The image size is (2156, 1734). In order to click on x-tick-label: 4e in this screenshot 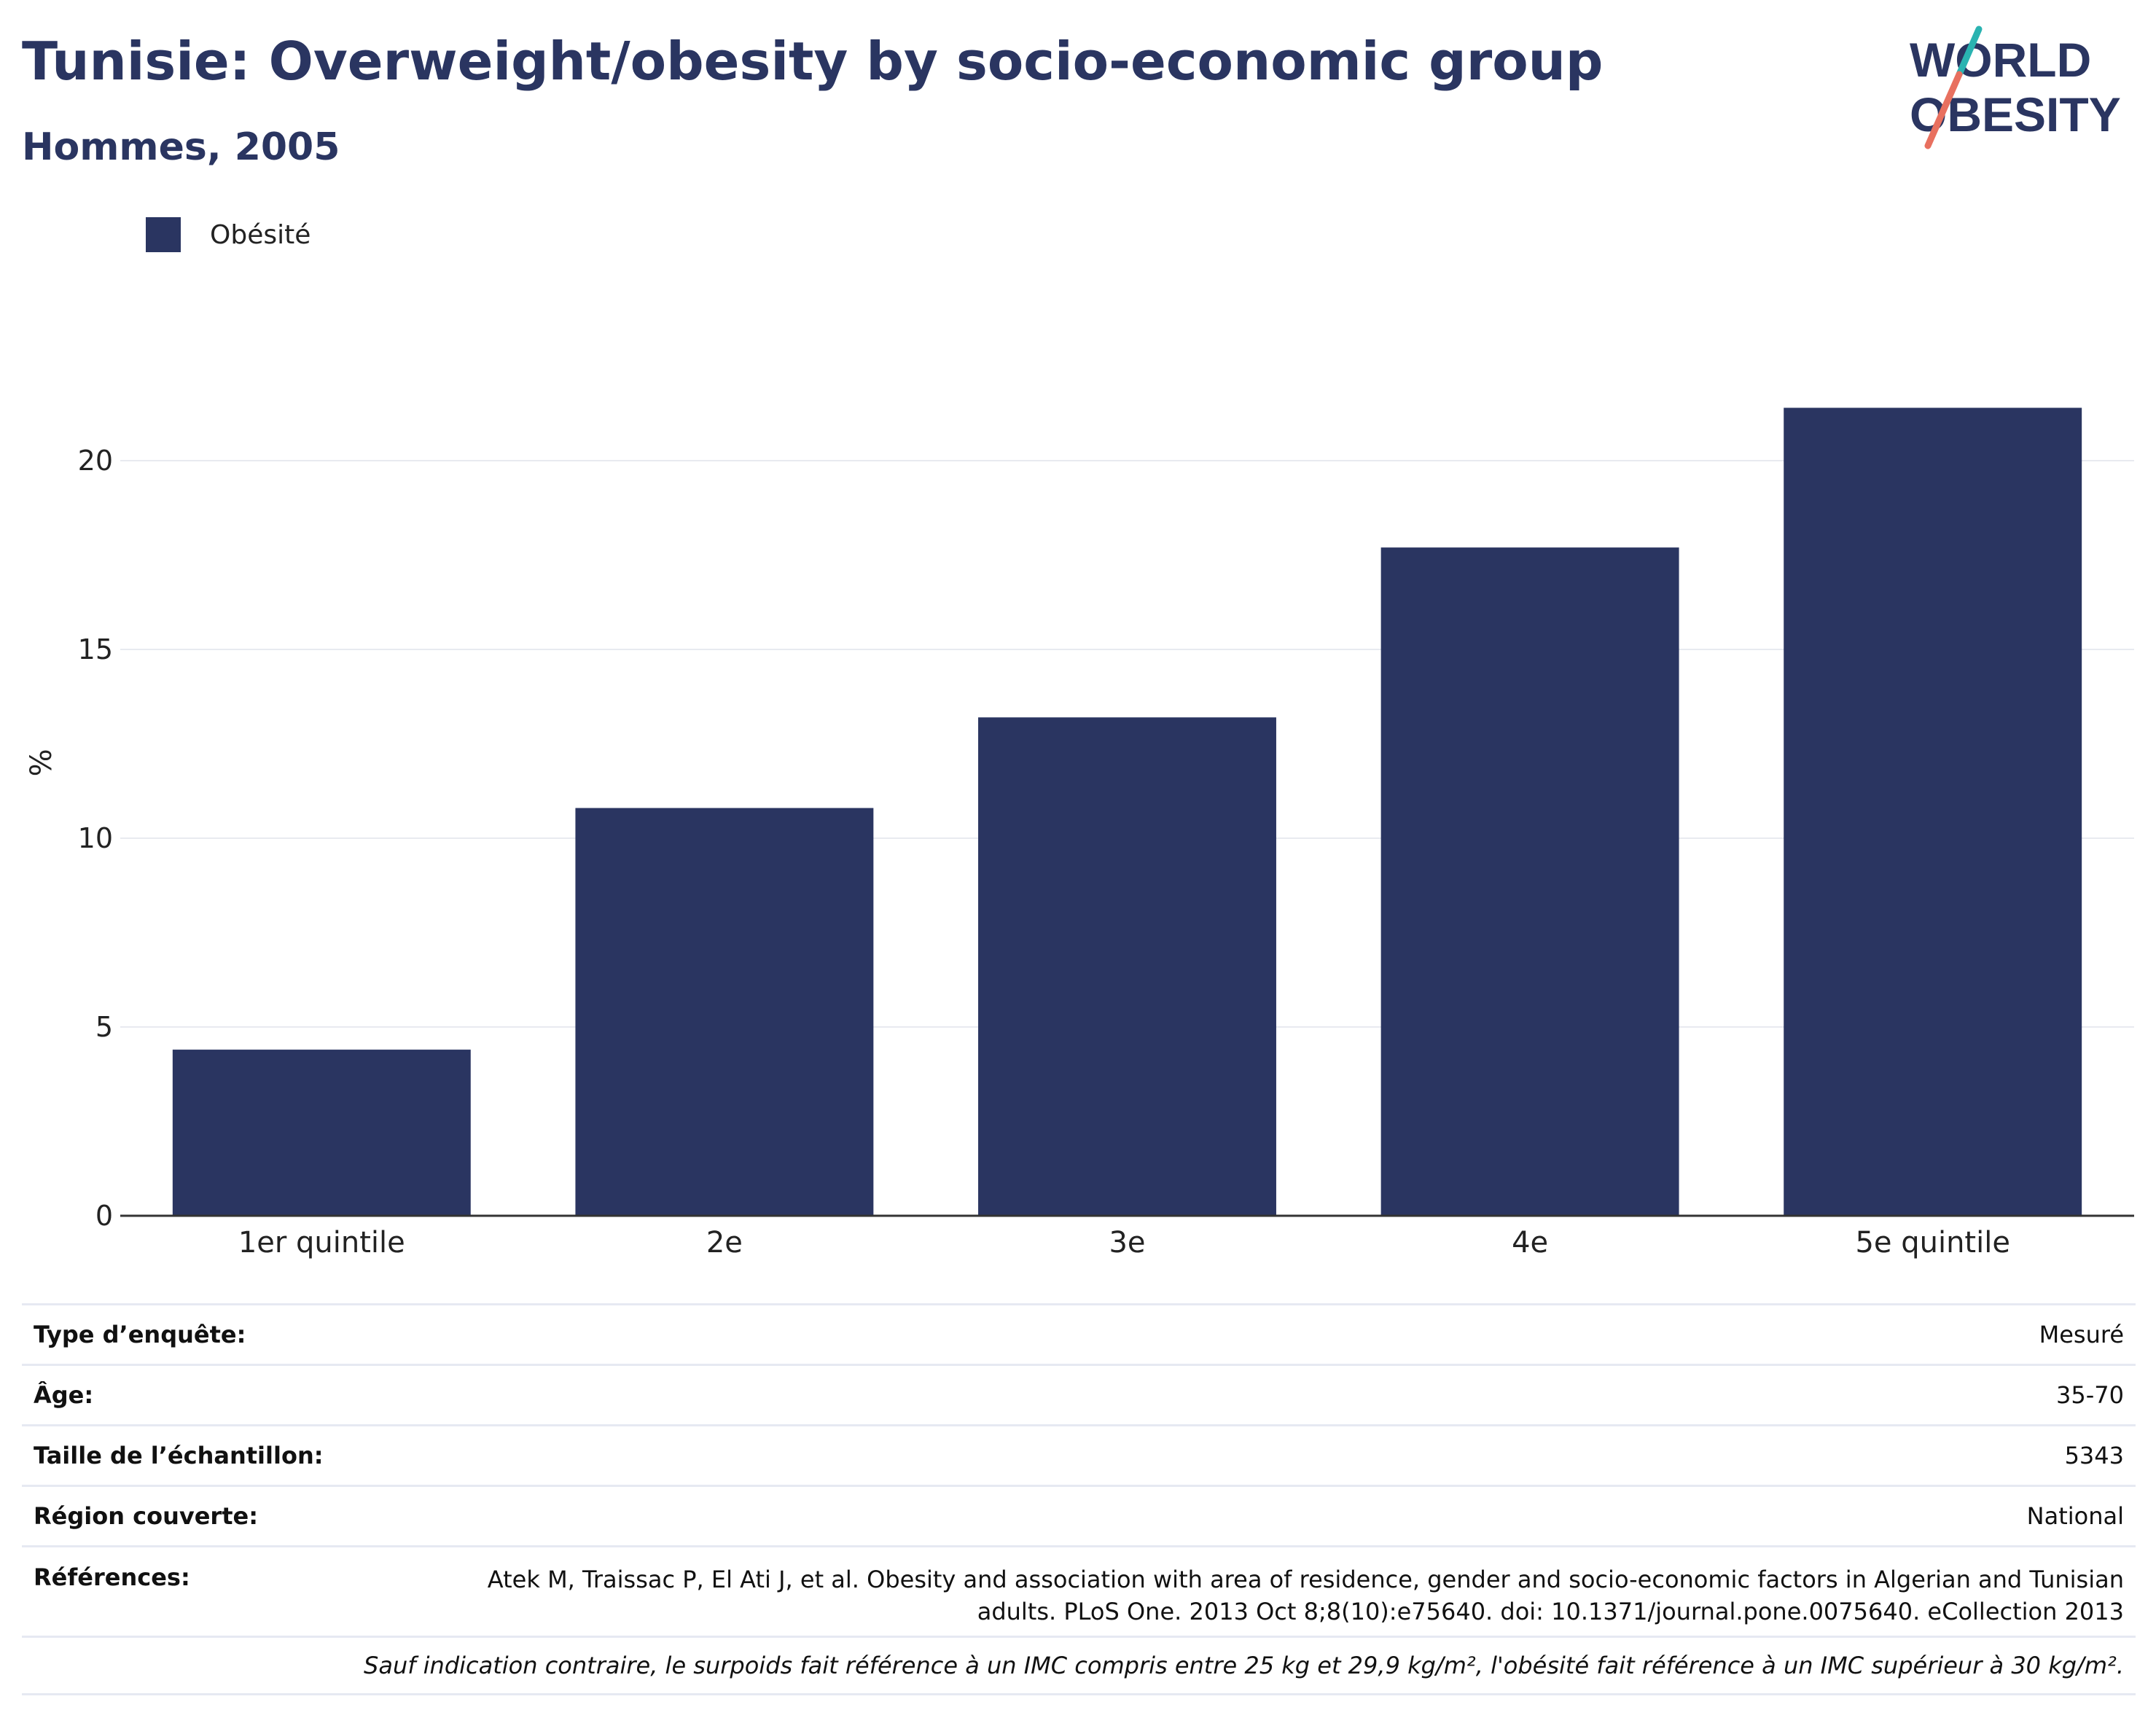, I will do `click(1530, 1243)`.